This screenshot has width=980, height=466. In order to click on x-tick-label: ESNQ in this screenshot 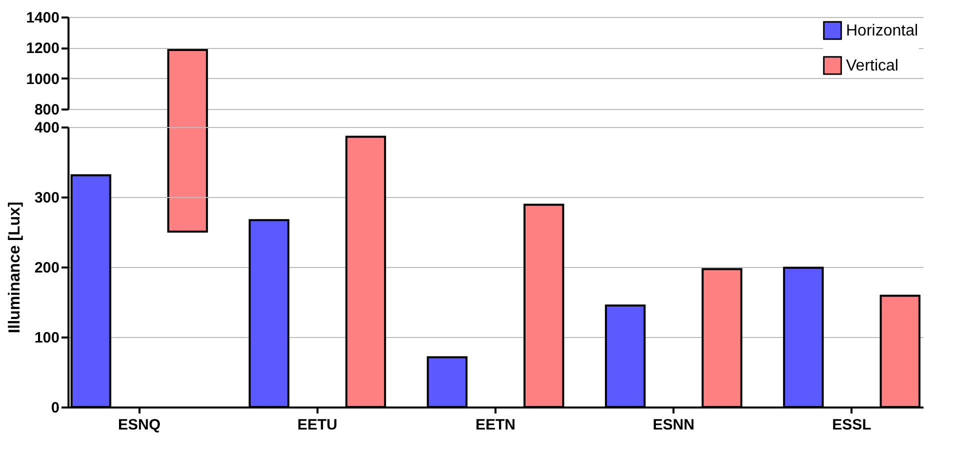, I will do `click(139, 425)`.